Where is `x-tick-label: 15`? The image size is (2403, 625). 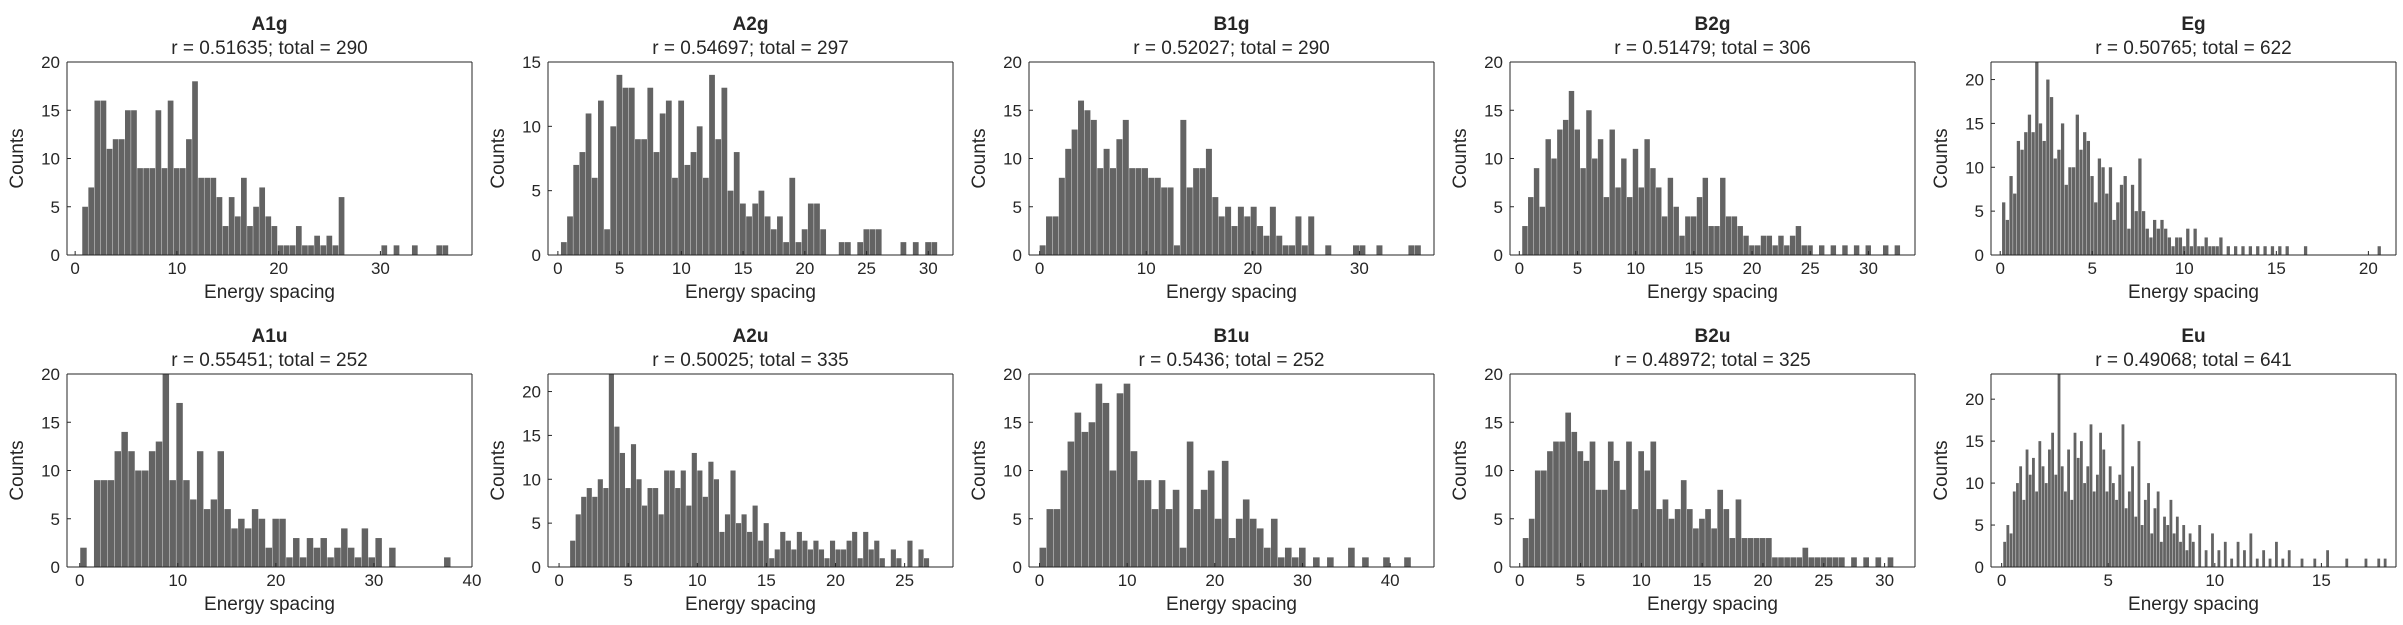 x-tick-label: 15 is located at coordinates (2321, 580).